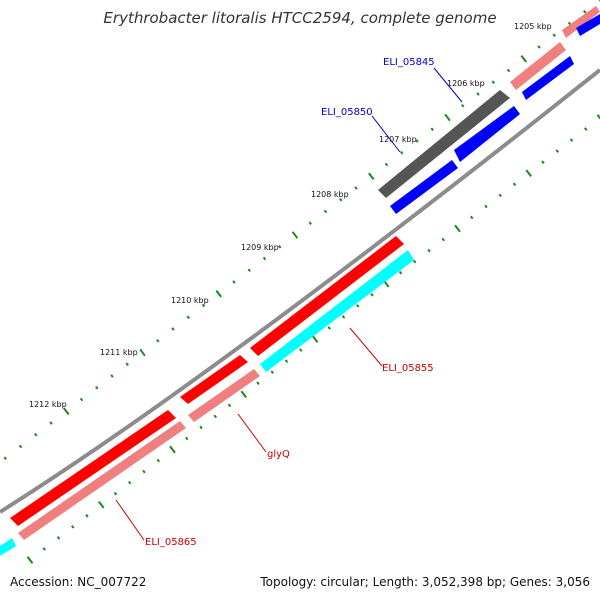  Describe the element at coordinates (8, 547) in the screenshot. I see `feature-bottom-left-reverse` at that location.